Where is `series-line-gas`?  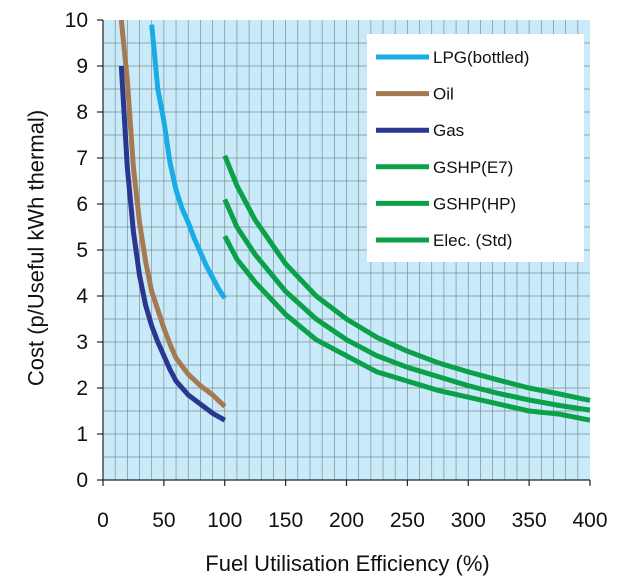 series-line-gas is located at coordinates (172, 244).